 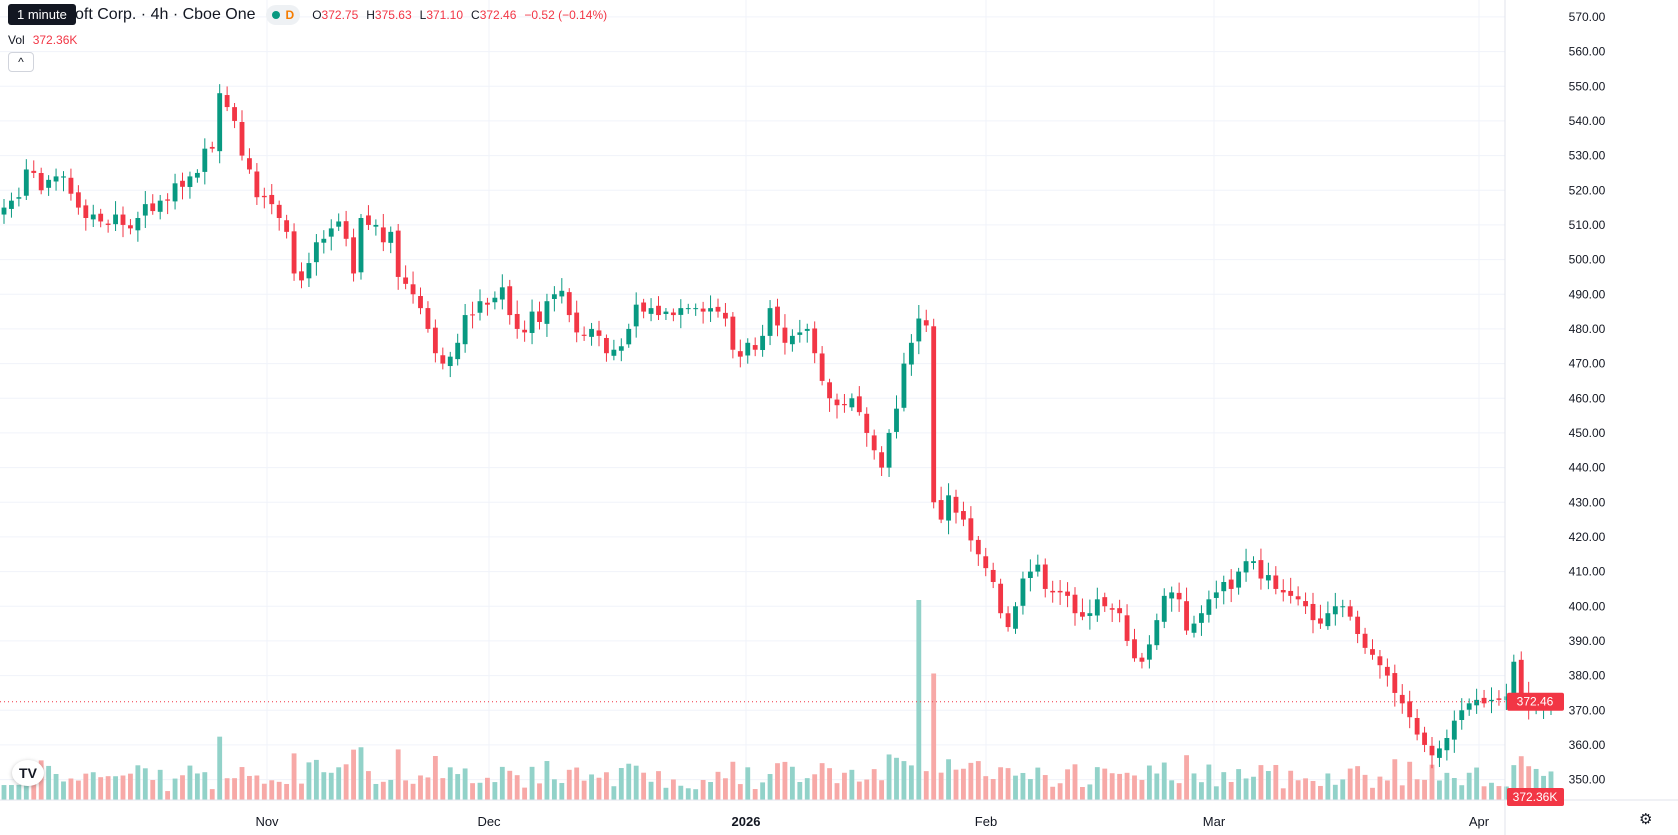 What do you see at coordinates (42, 40) in the screenshot?
I see `volume-legend: Vol 372.36K` at bounding box center [42, 40].